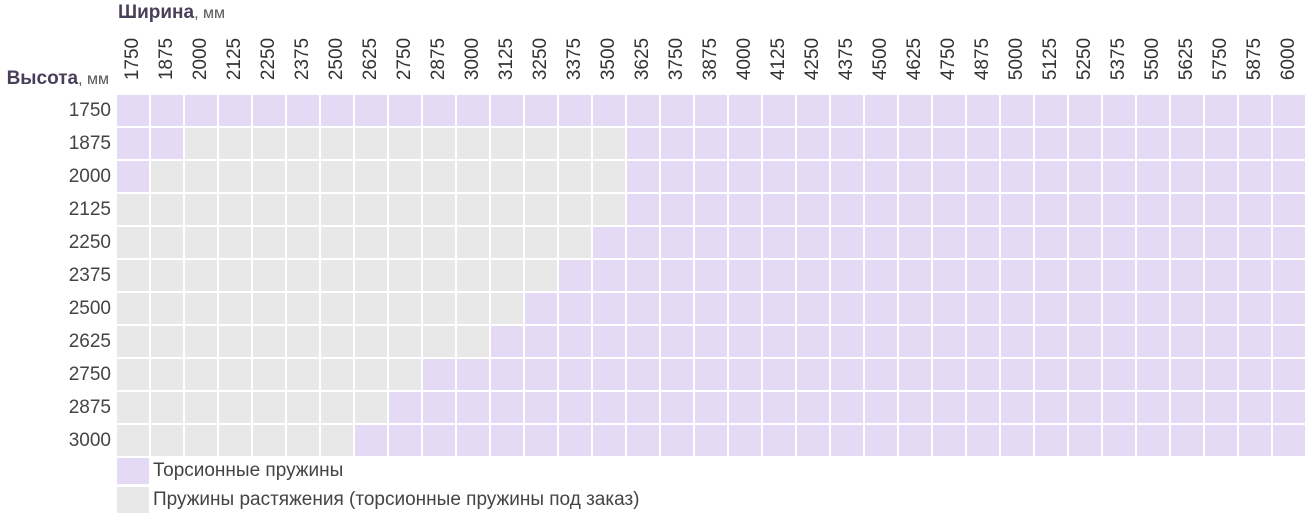 Image resolution: width=1312 pixels, height=522 pixels. Describe the element at coordinates (405, 59) in the screenshot. I see `width-tick-label: 2750` at that location.